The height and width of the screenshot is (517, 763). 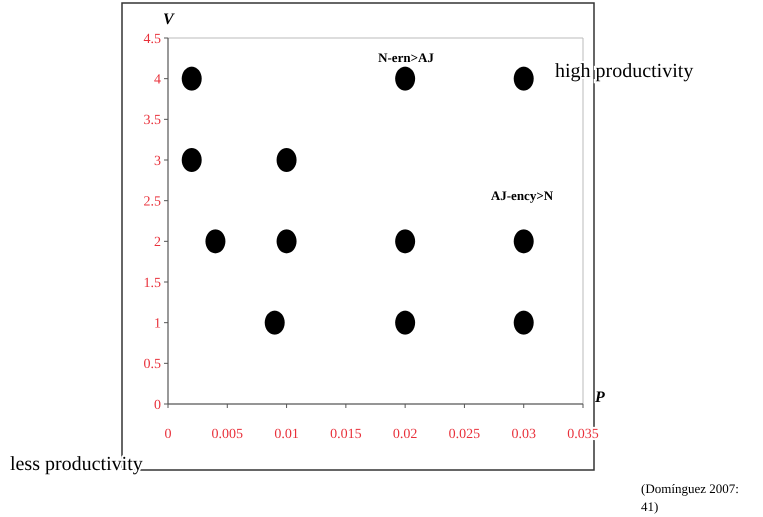 I want to click on y-tick-label: 3.5, so click(x=152, y=120).